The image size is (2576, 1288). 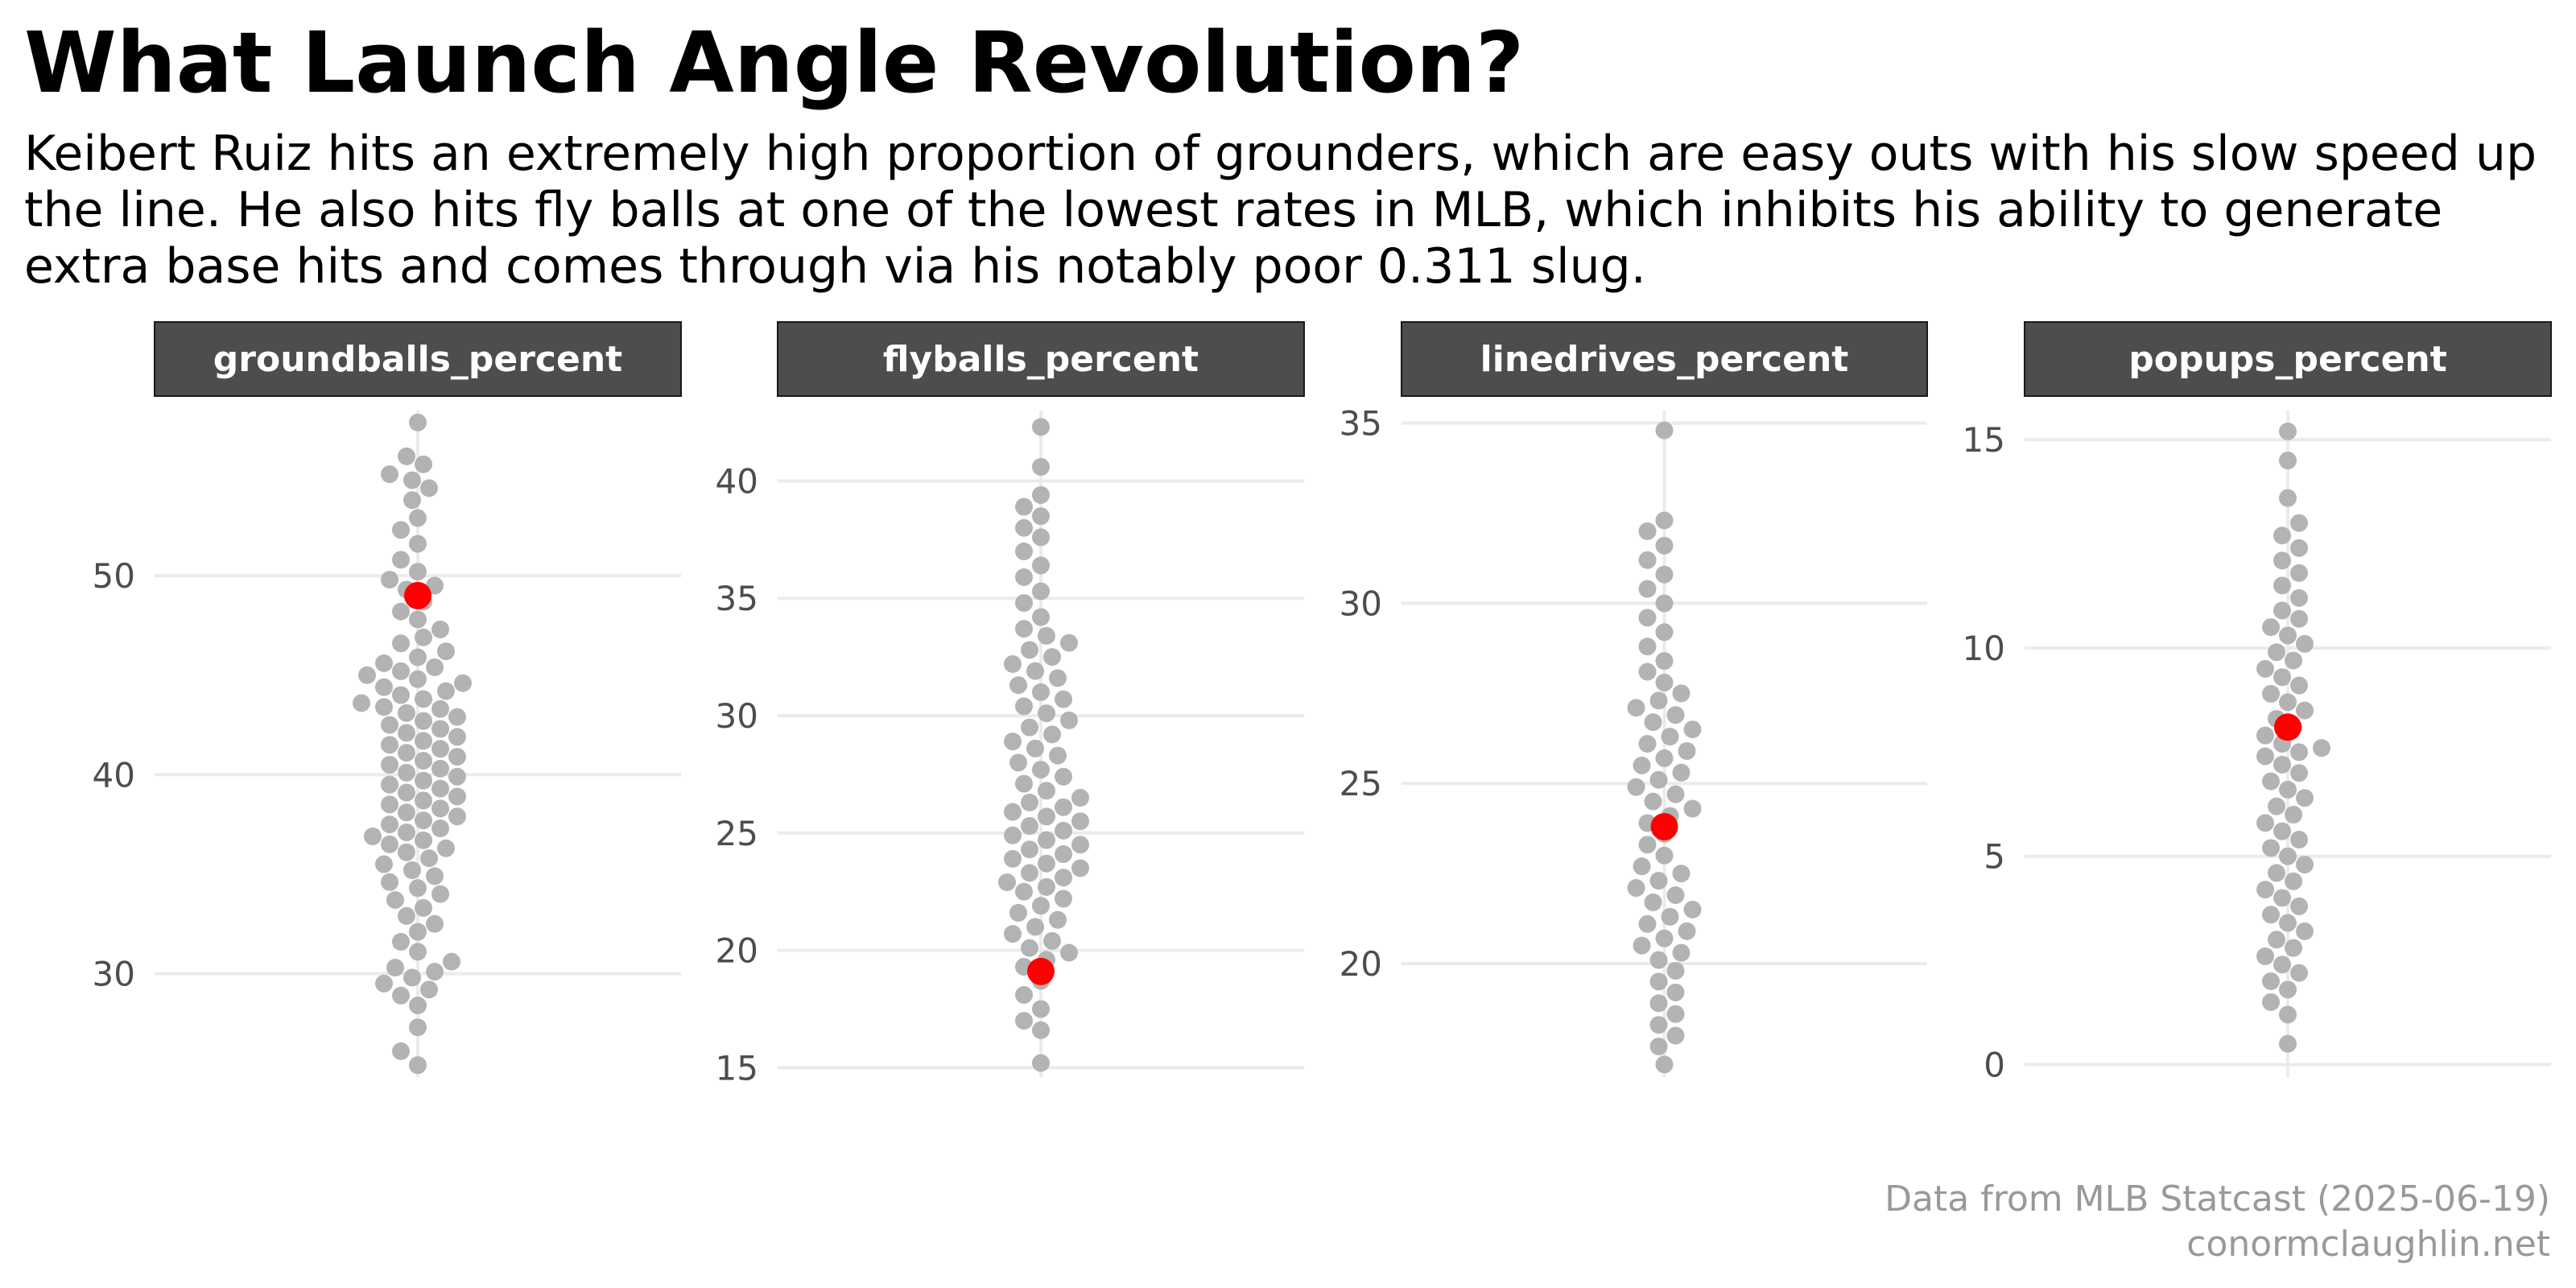 I want to click on y-tick-label: 35, so click(x=1361, y=424).